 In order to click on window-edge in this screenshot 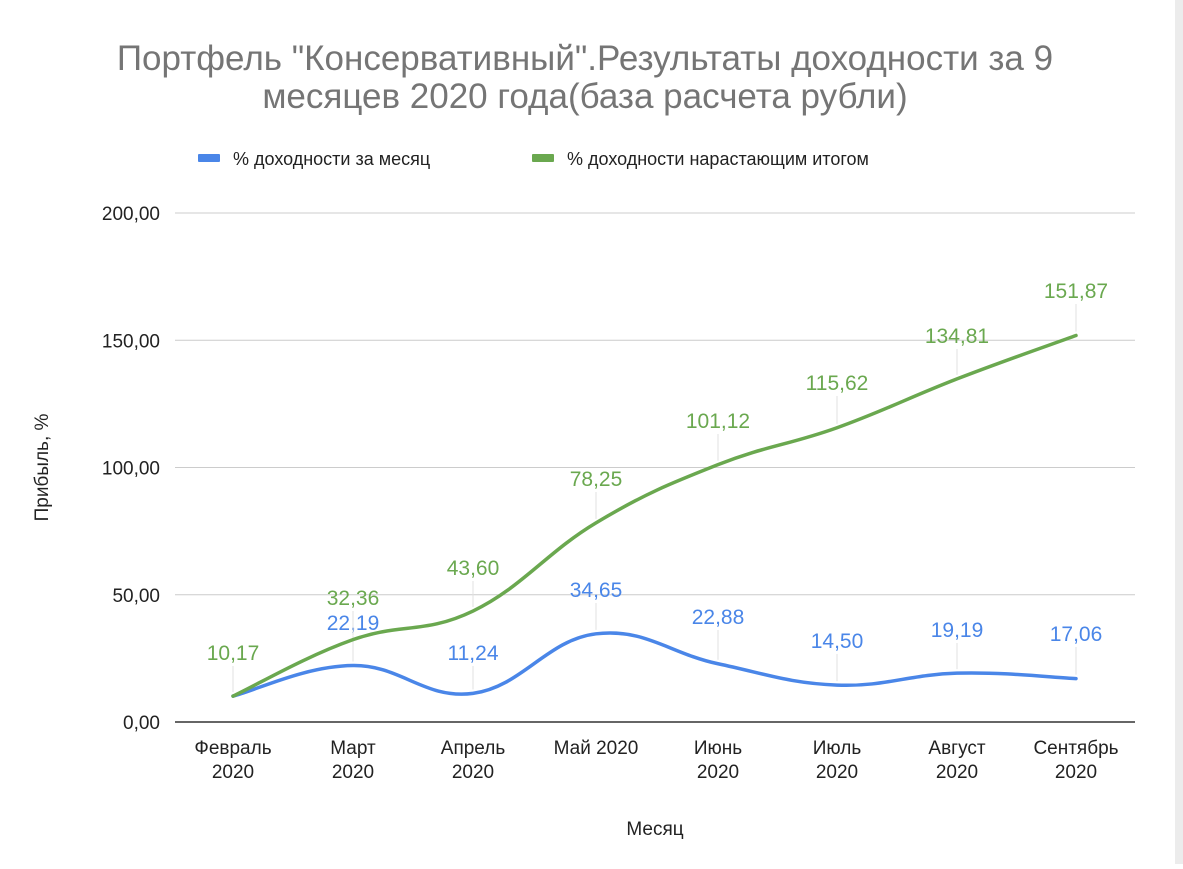, I will do `click(1179, 432)`.